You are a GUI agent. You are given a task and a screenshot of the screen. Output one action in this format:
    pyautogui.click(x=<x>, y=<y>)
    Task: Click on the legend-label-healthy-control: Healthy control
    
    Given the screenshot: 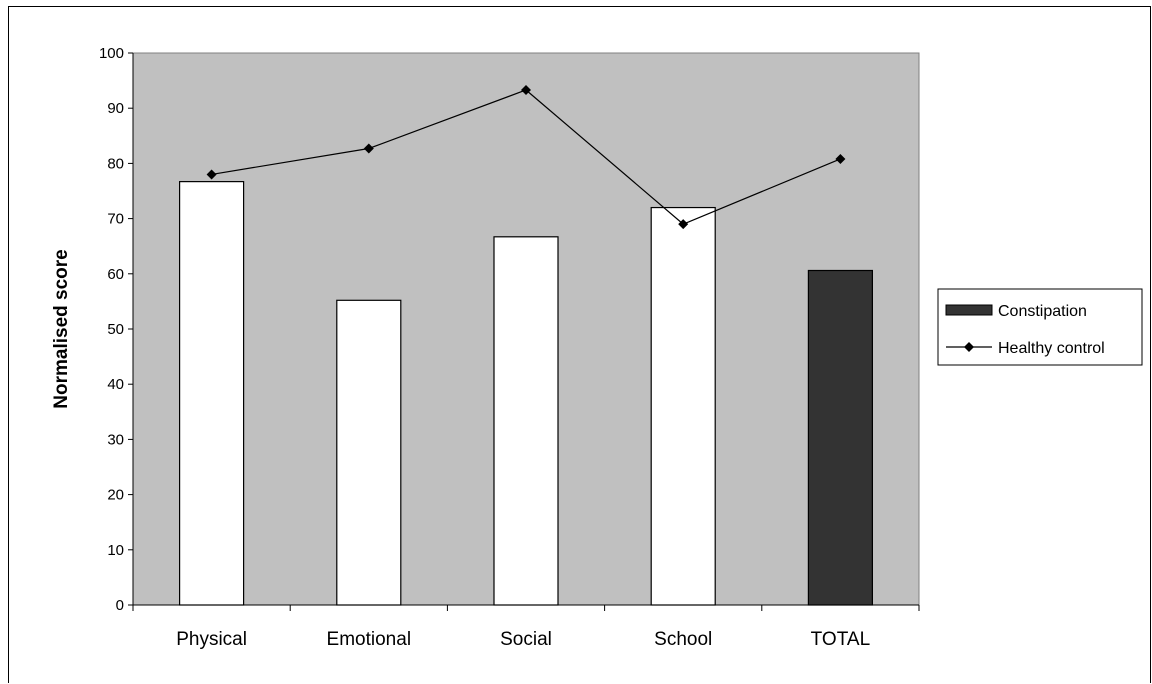 What is the action you would take?
    pyautogui.click(x=1051, y=348)
    